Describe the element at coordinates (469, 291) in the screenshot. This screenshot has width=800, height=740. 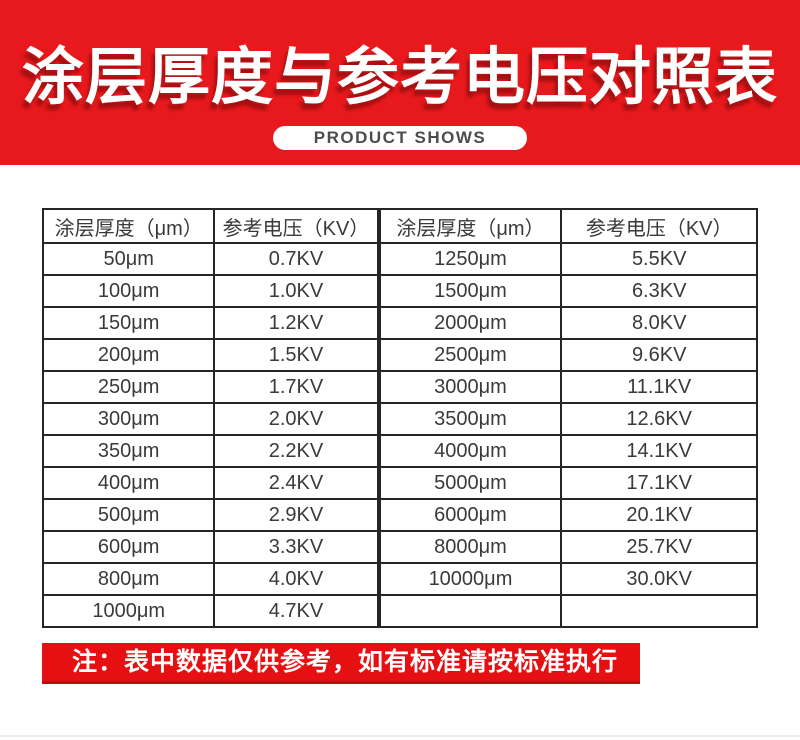
I see `table-cell: 1500μm` at that location.